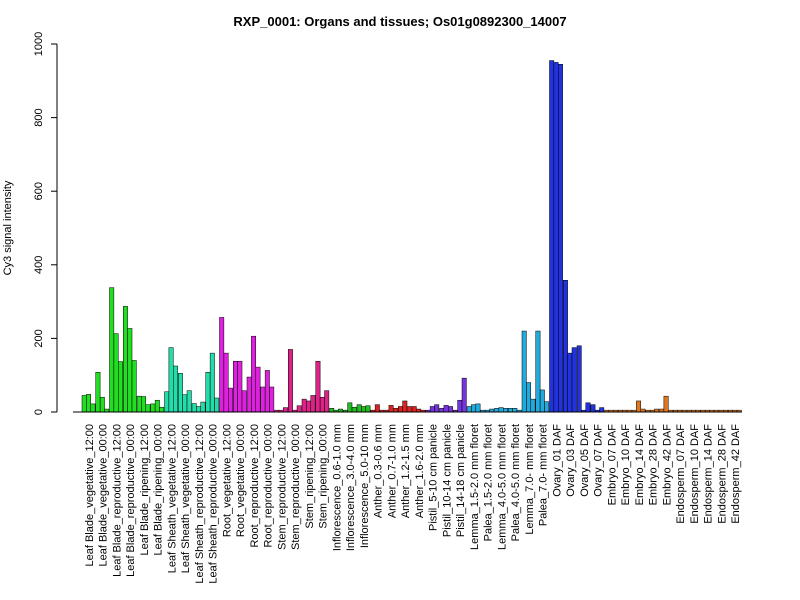 Image resolution: width=800 pixels, height=600 pixels. What do you see at coordinates (571, 460) in the screenshot?
I see `x-tick-label: Ovary_03 DAF` at bounding box center [571, 460].